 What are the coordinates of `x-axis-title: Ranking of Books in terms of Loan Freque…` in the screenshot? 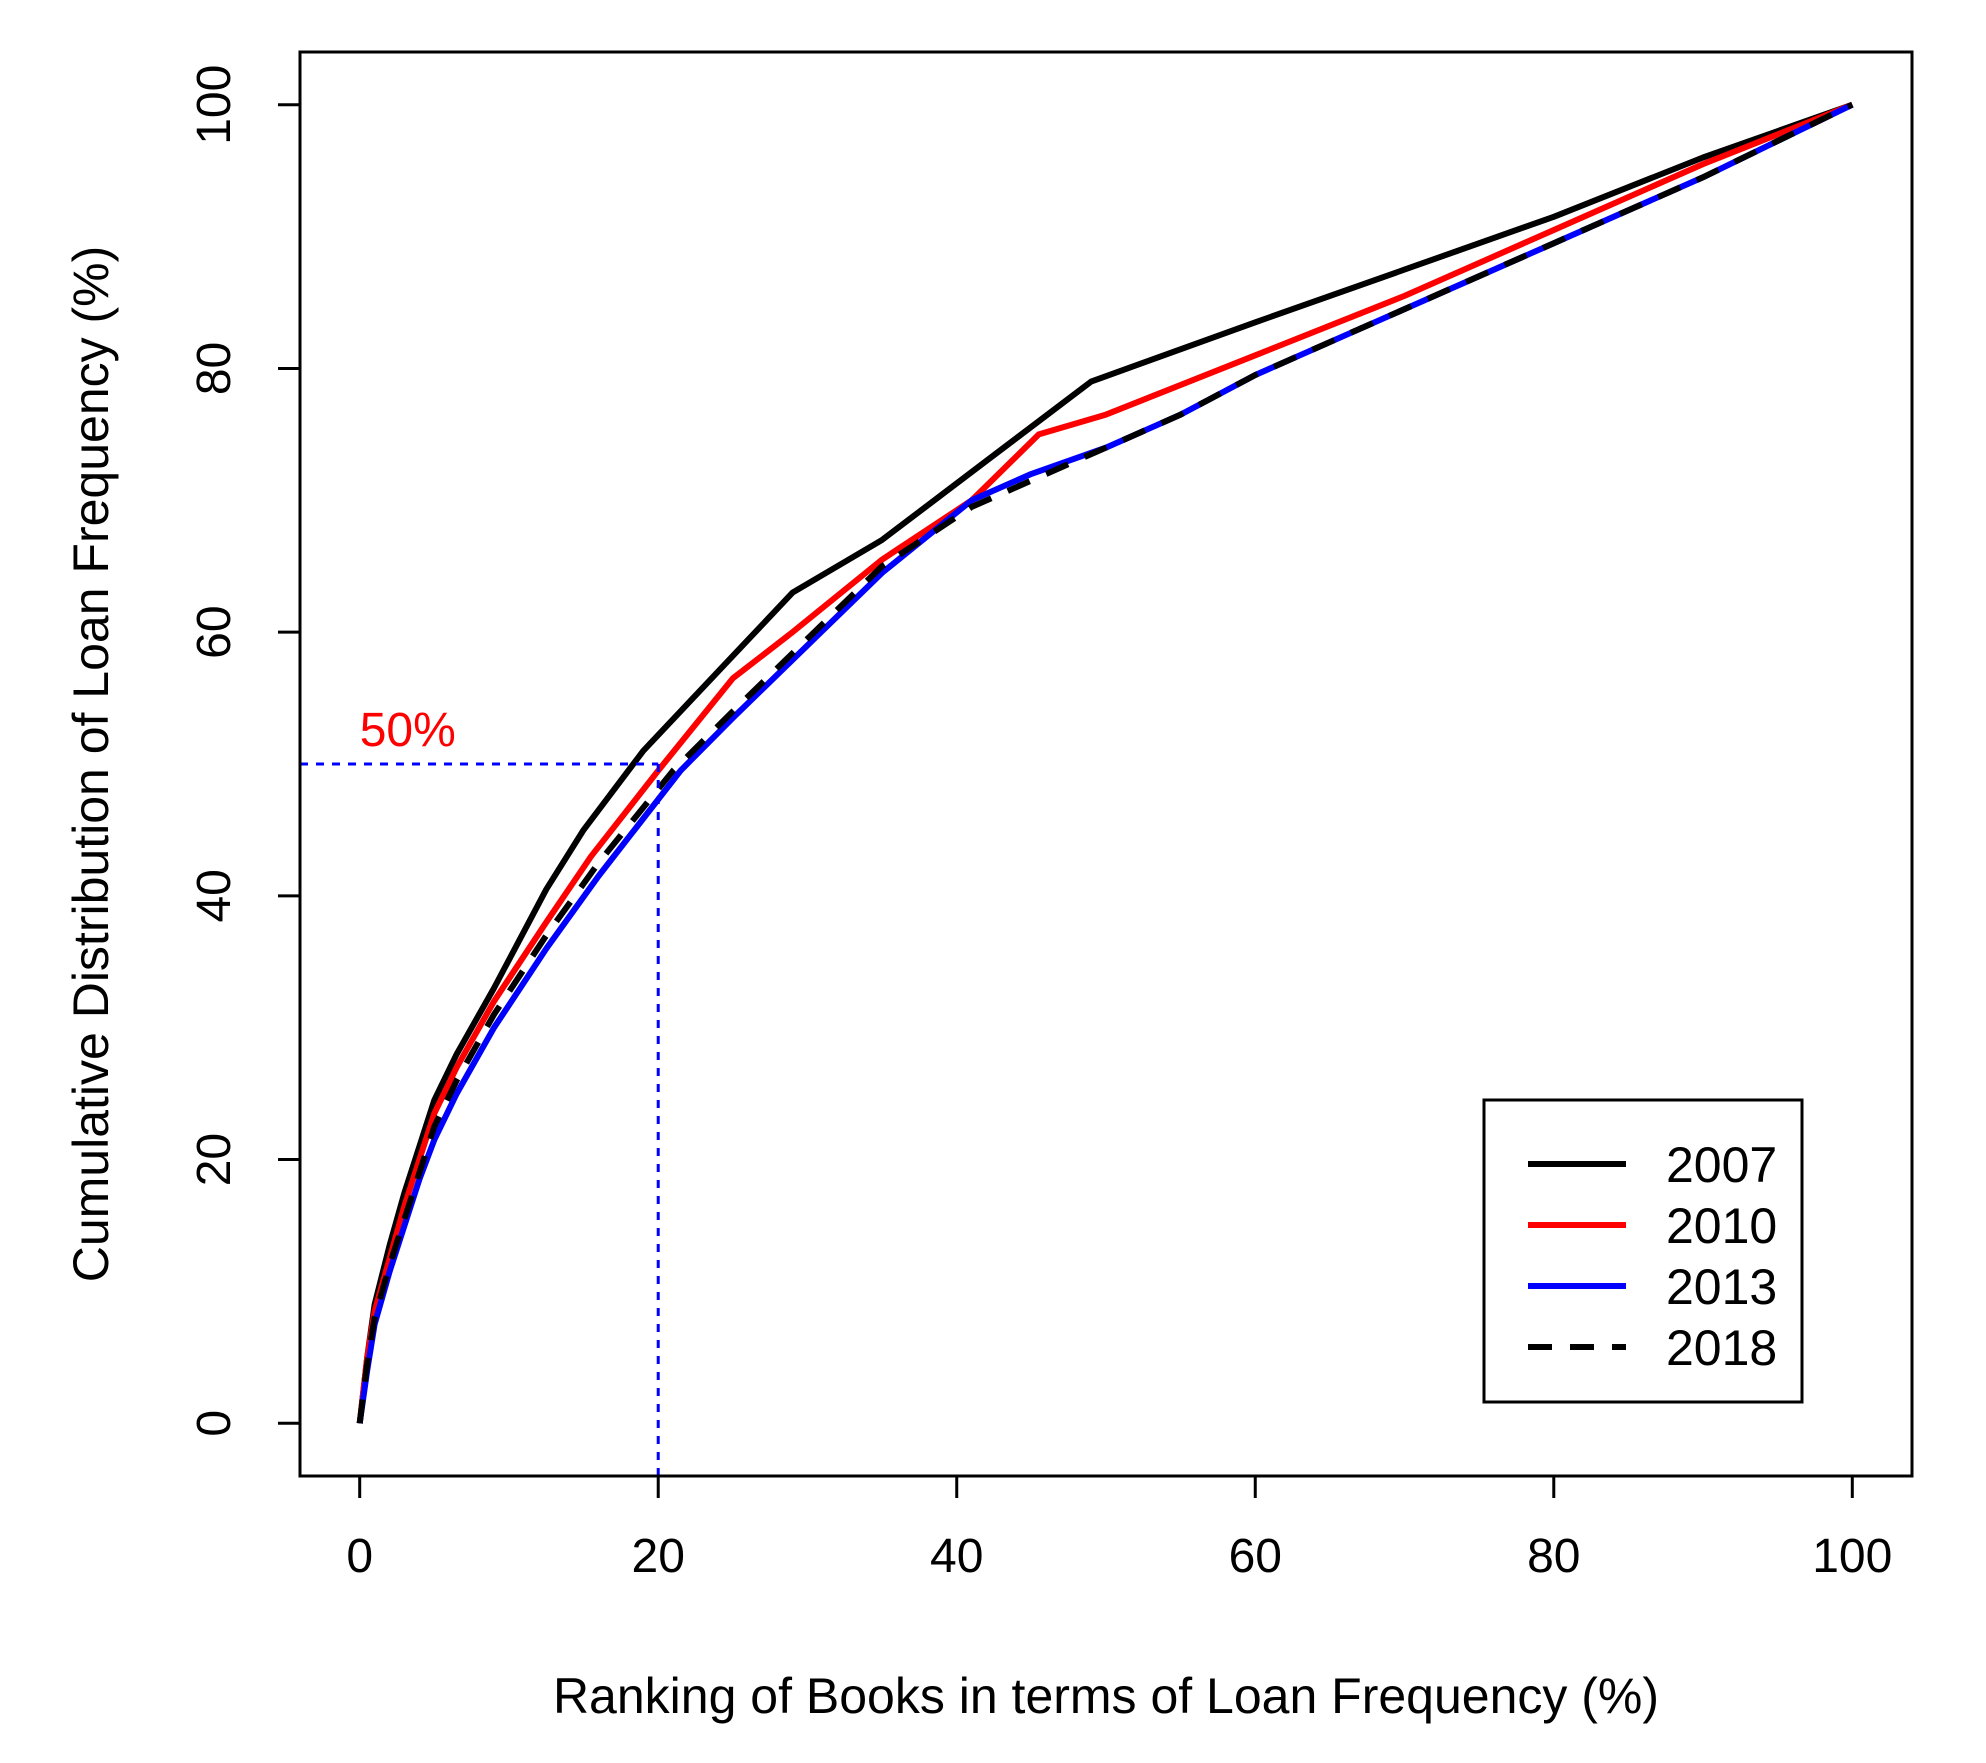 It's located at (1106, 1696).